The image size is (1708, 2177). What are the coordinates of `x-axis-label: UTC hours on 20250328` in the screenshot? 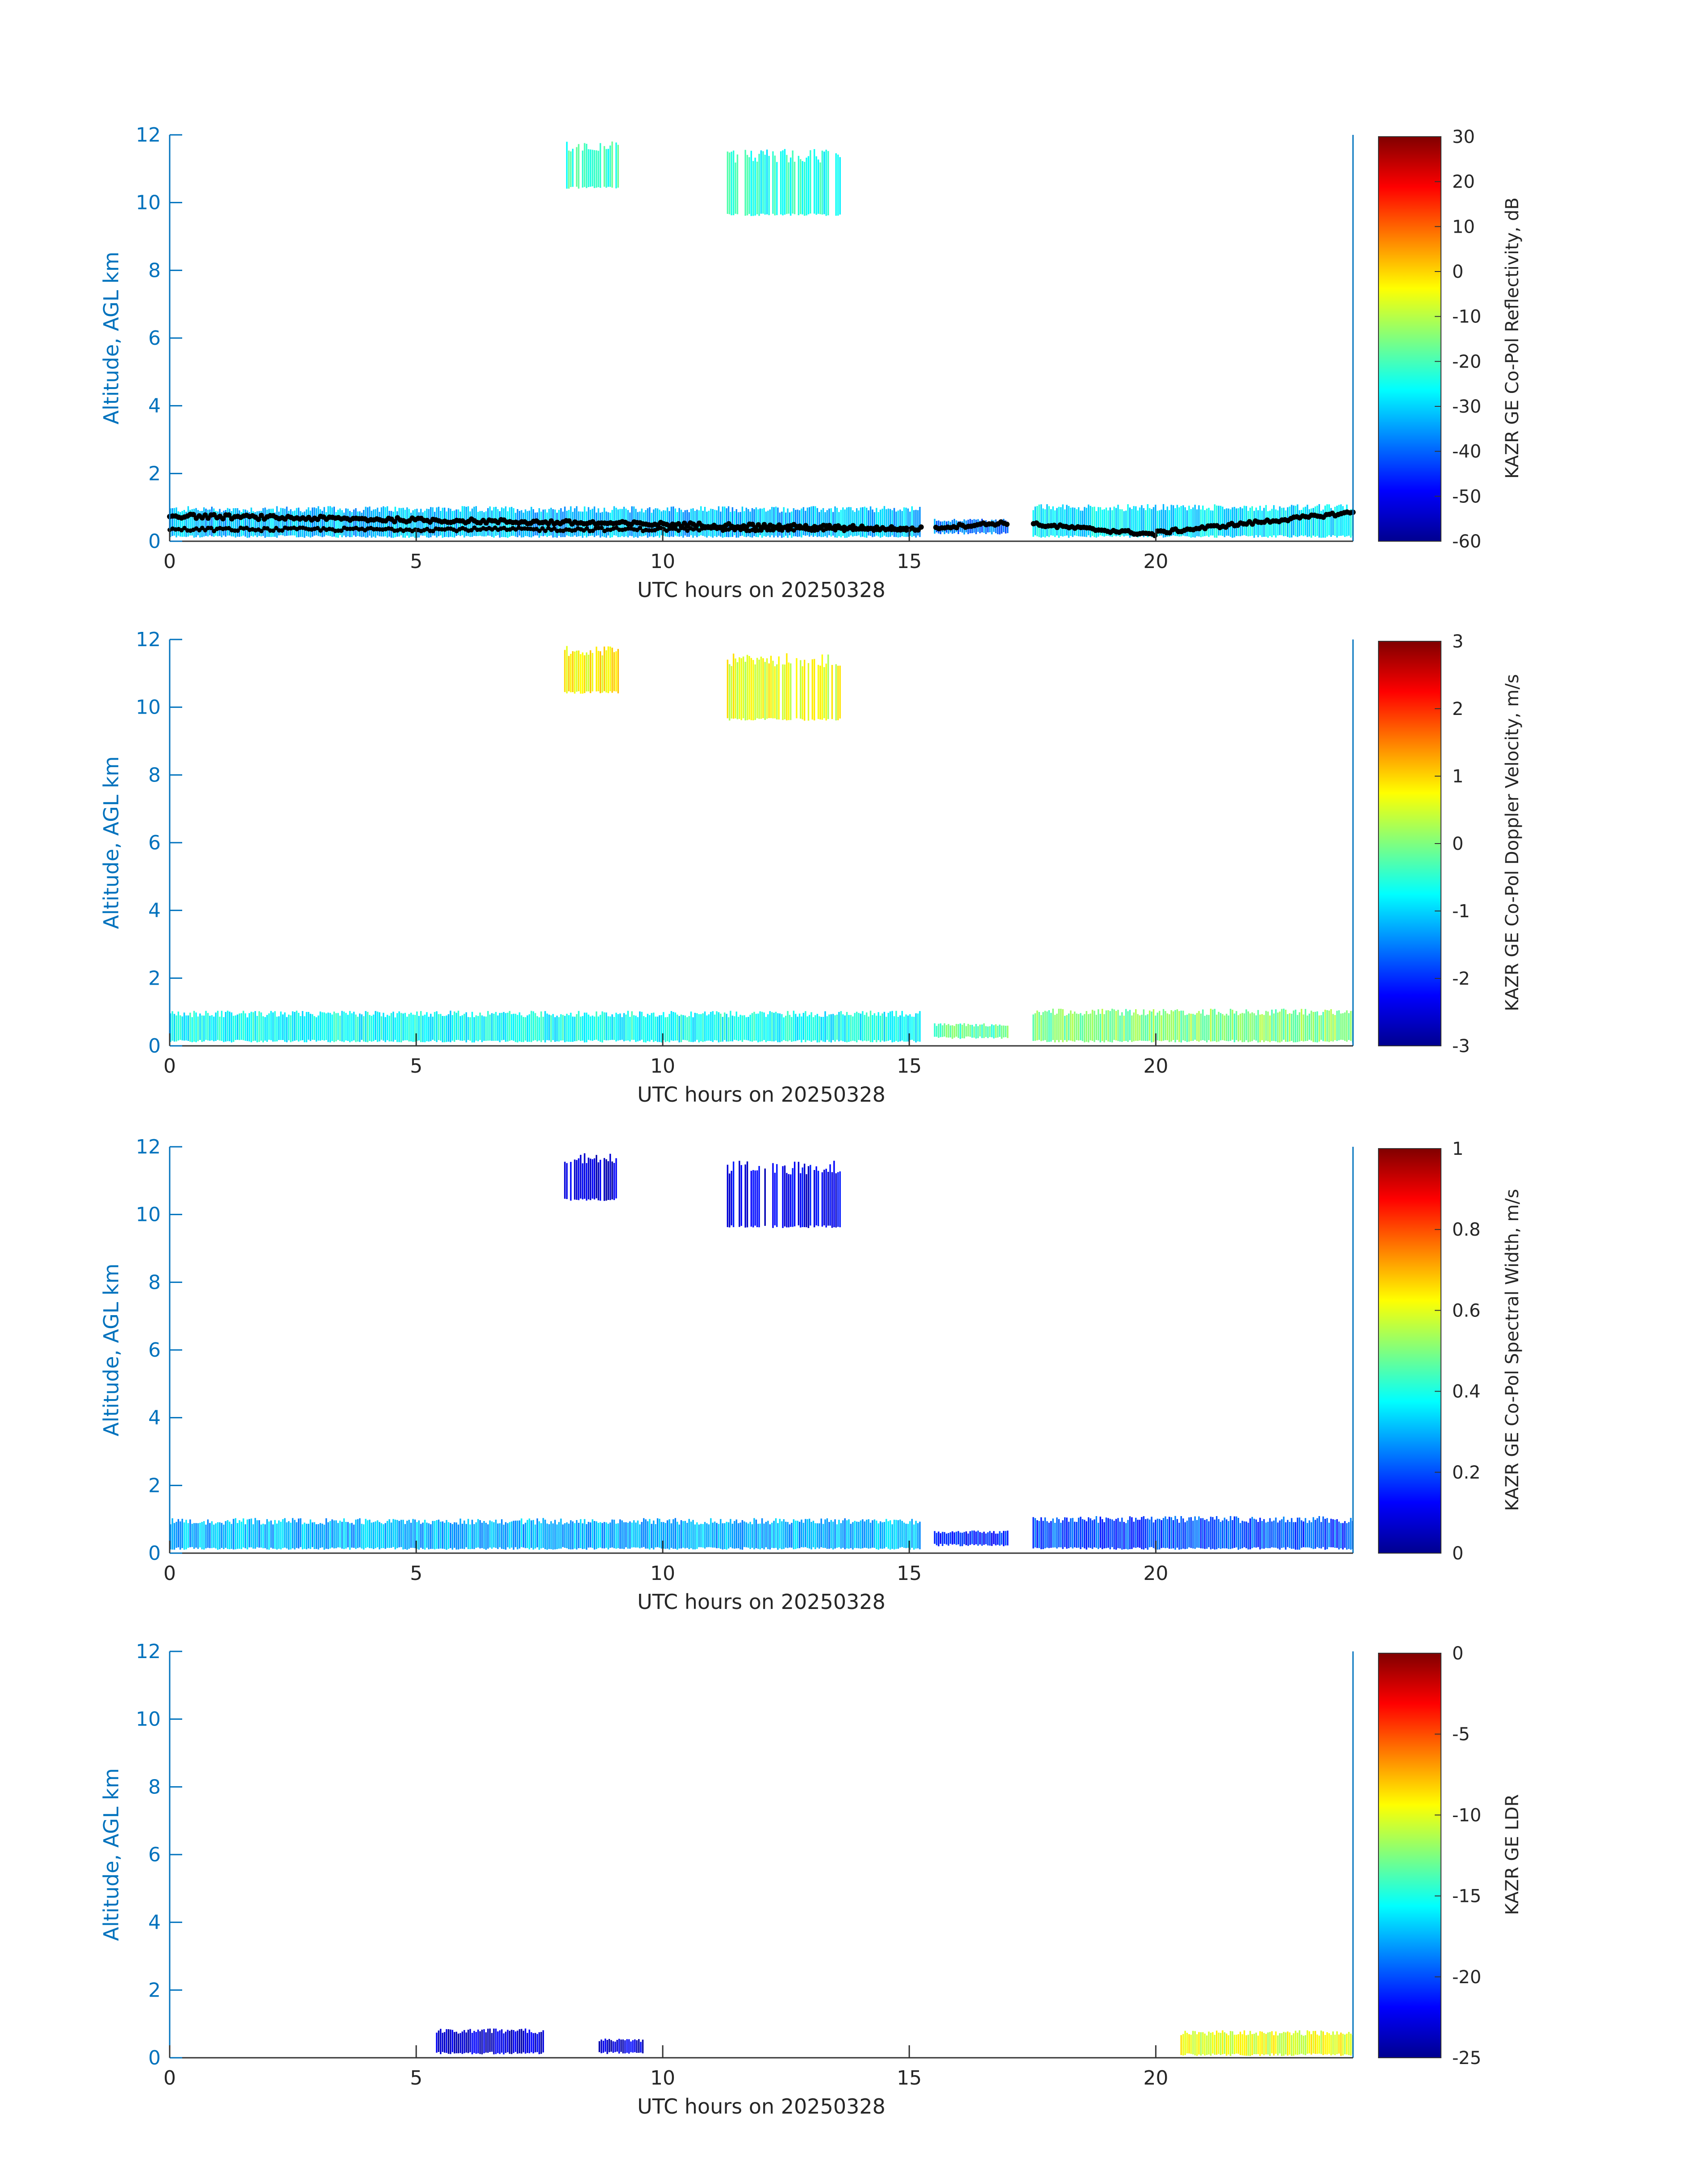 It's located at (761, 590).